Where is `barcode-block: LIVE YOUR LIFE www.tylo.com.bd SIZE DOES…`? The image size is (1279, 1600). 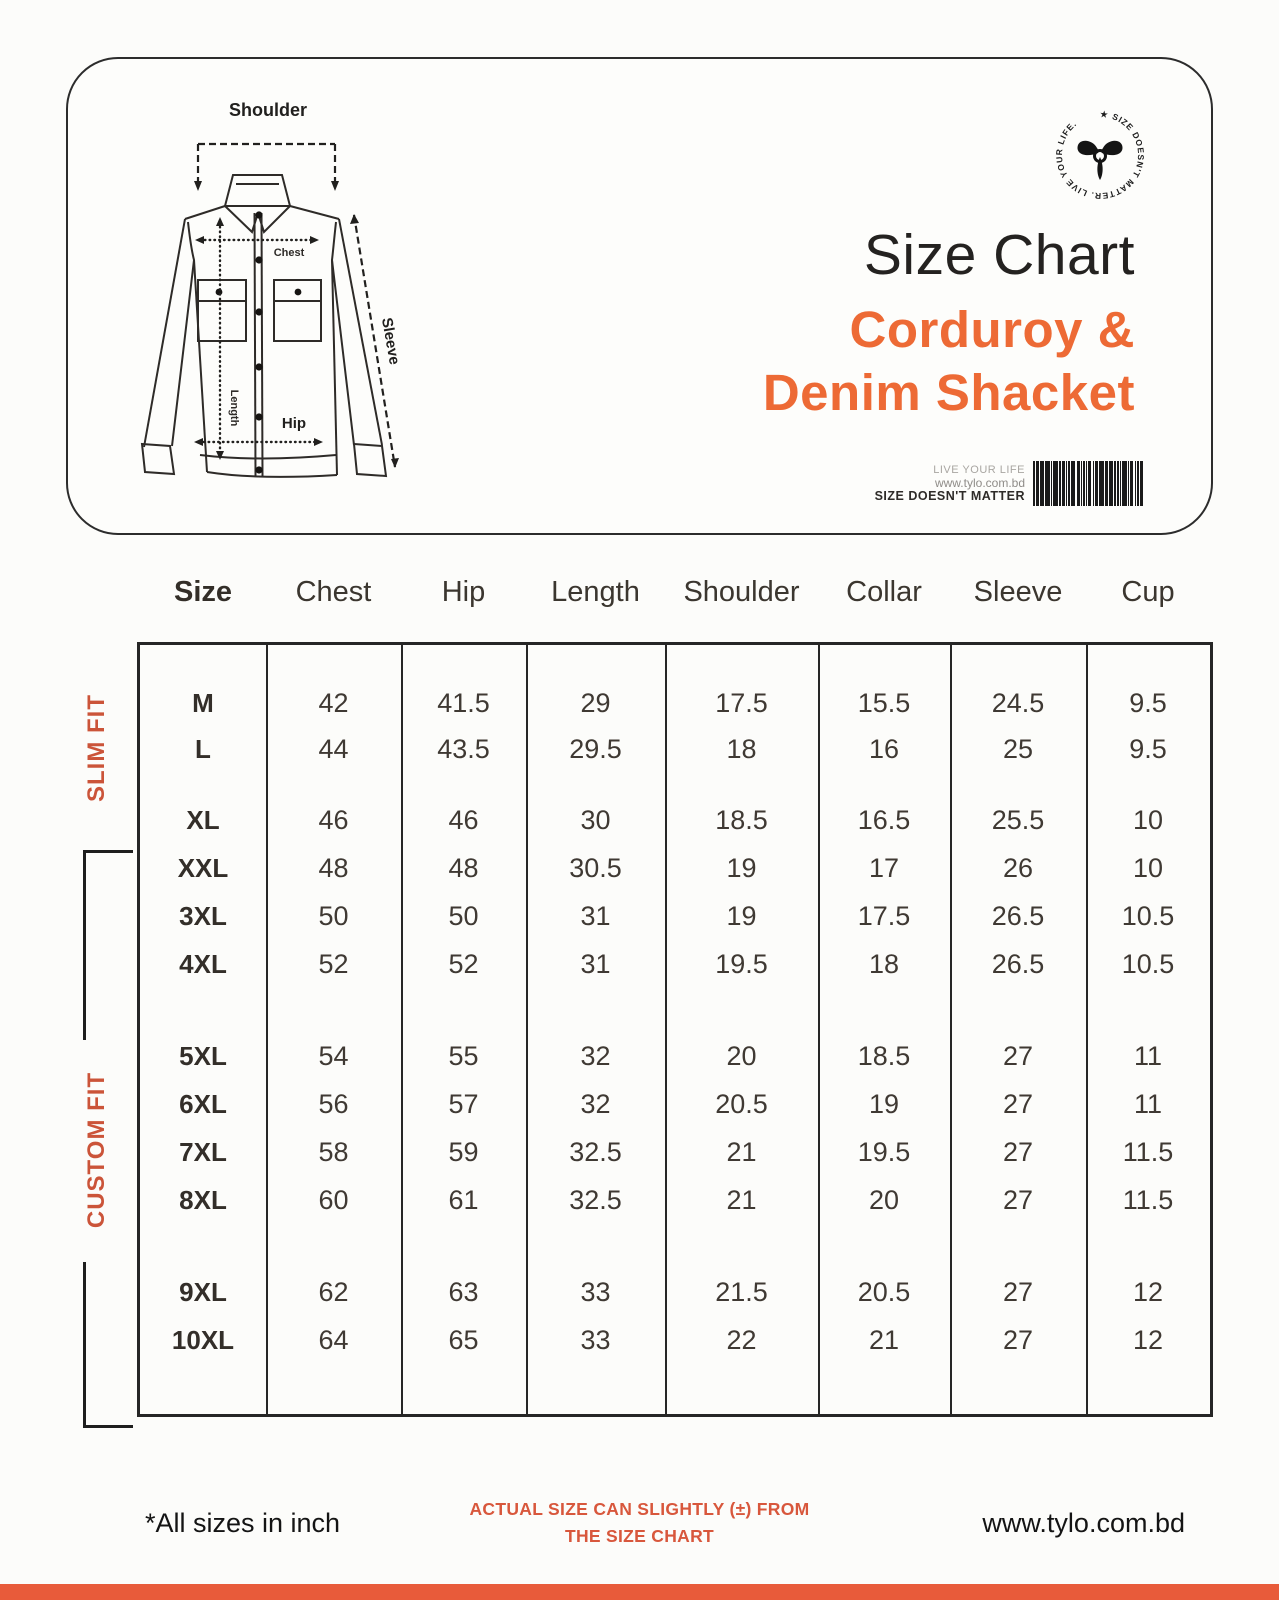
barcode-block: LIVE YOUR LIFE www.tylo.com.bd SIZE DOES… is located at coordinates (1010, 483).